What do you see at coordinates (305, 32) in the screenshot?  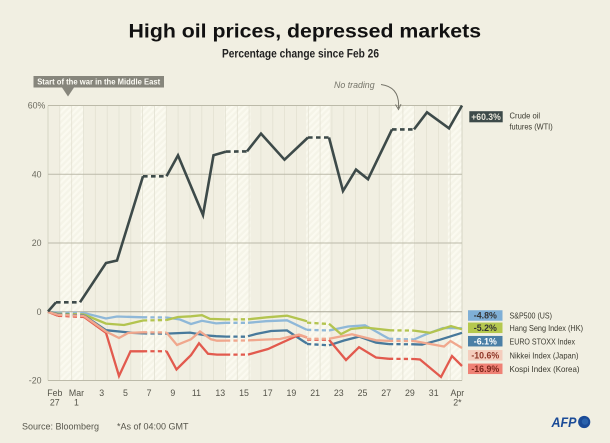 I see `svg-text:High oil prices, depressed mar: High oil prices, depressed markets` at bounding box center [305, 32].